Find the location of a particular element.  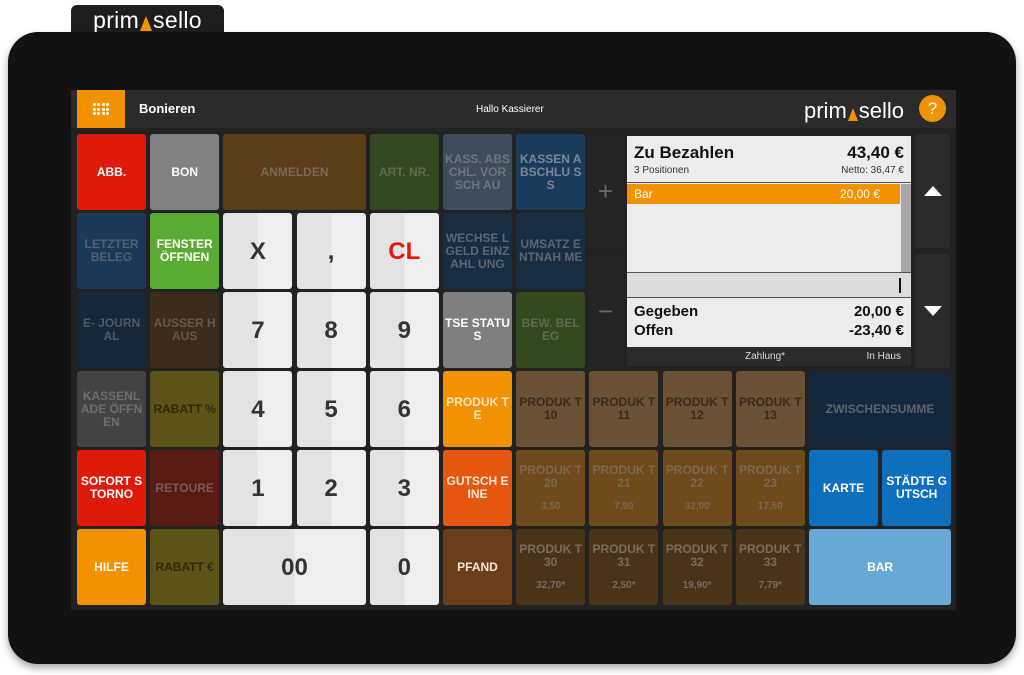

ausser-haus-button: AUSSER HAUS is located at coordinates (185, 330).